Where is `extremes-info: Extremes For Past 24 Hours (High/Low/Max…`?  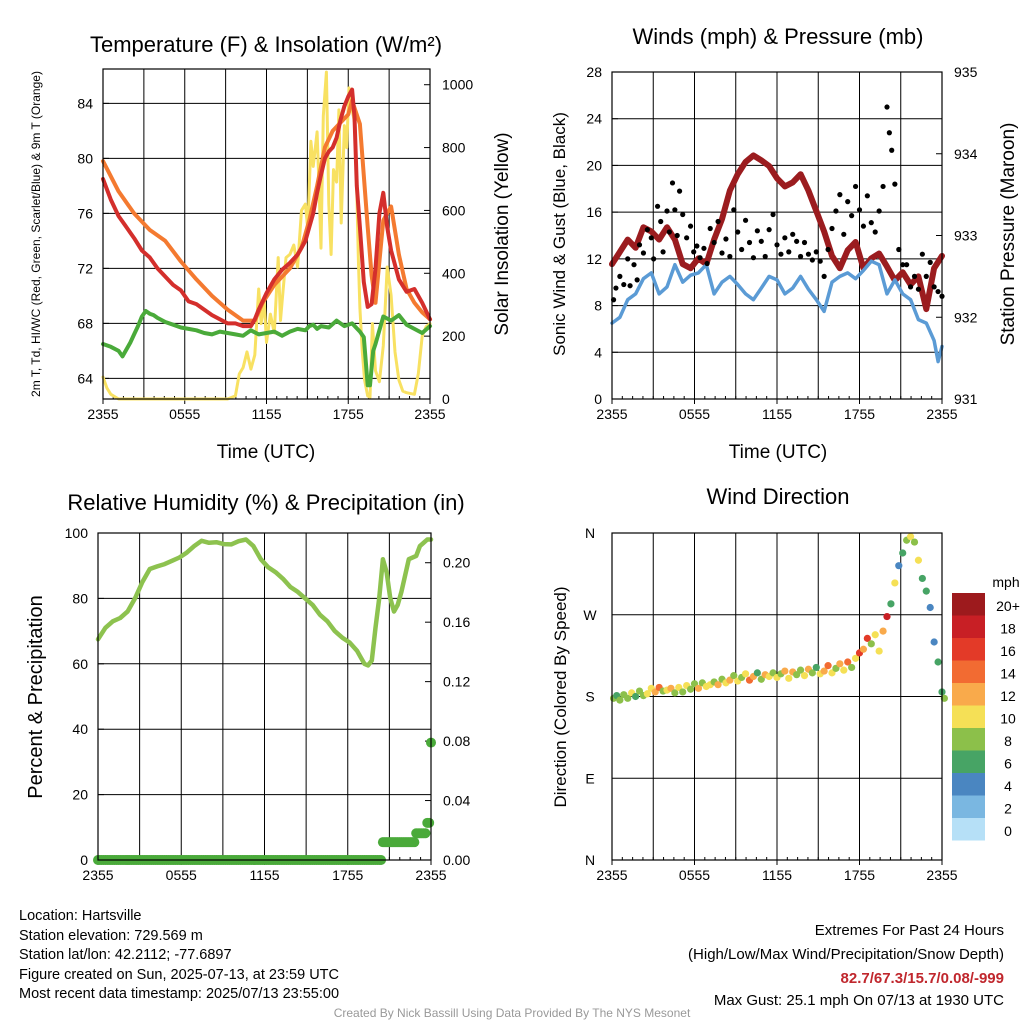
extremes-info: Extremes For Past 24 Hours (High/Low/Max… is located at coordinates (846, 964).